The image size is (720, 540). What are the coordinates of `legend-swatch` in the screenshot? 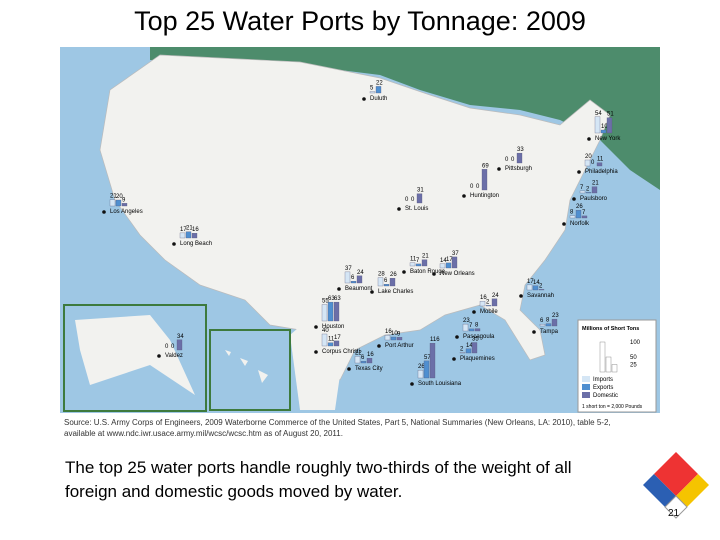 It's located at (586, 379).